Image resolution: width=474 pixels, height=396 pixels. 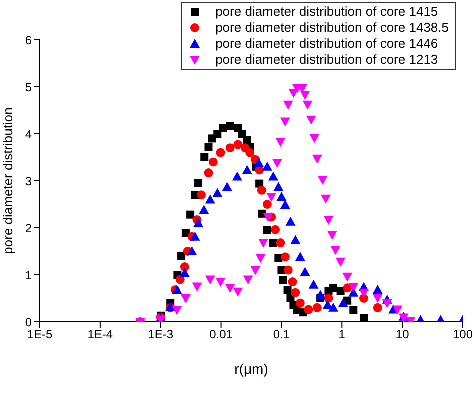 What do you see at coordinates (281, 335) in the screenshot?
I see `x-tick-label: 0.1` at bounding box center [281, 335].